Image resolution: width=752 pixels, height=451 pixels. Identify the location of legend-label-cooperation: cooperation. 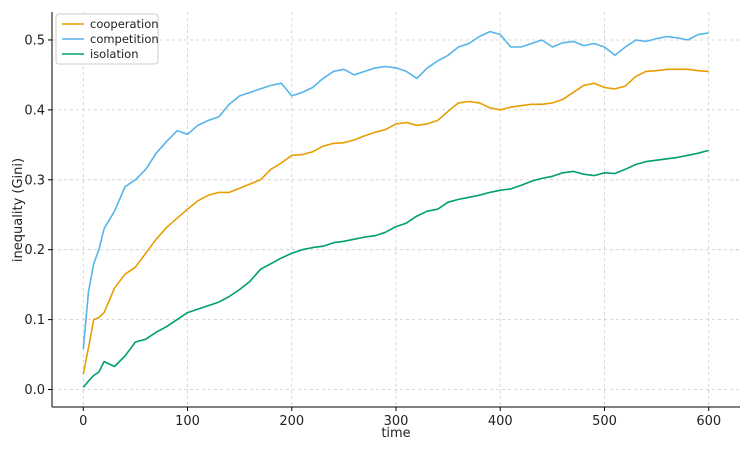
(124, 24).